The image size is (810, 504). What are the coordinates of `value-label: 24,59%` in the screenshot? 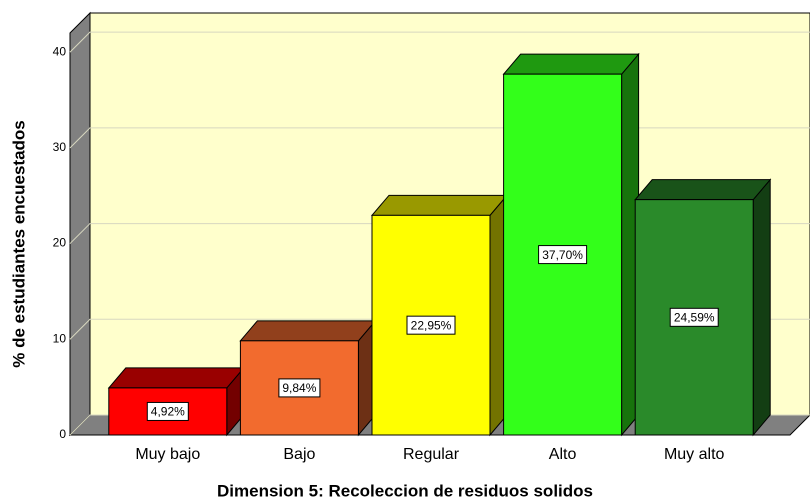 It's located at (694, 317).